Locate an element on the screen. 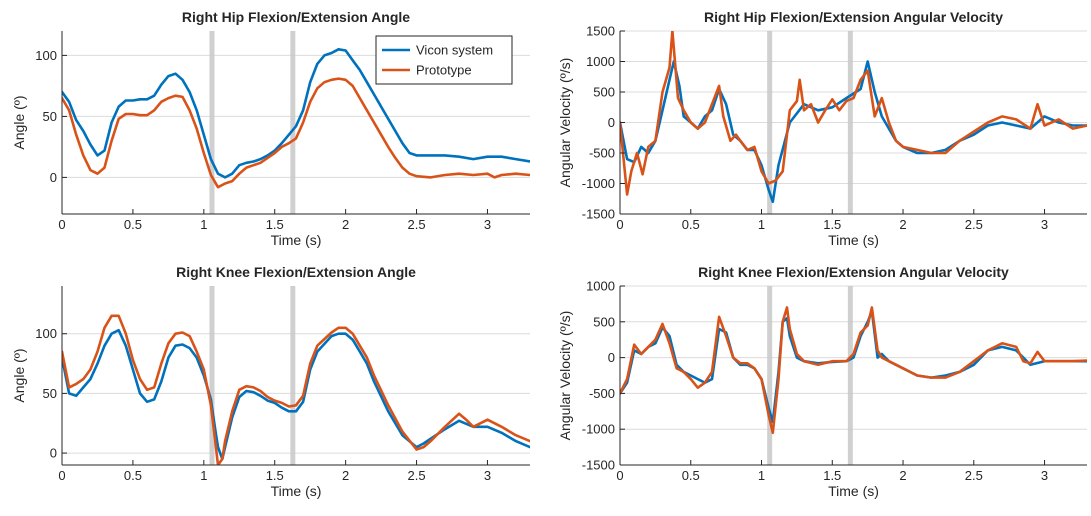  series-line-vicon-system is located at coordinates (296, 113).